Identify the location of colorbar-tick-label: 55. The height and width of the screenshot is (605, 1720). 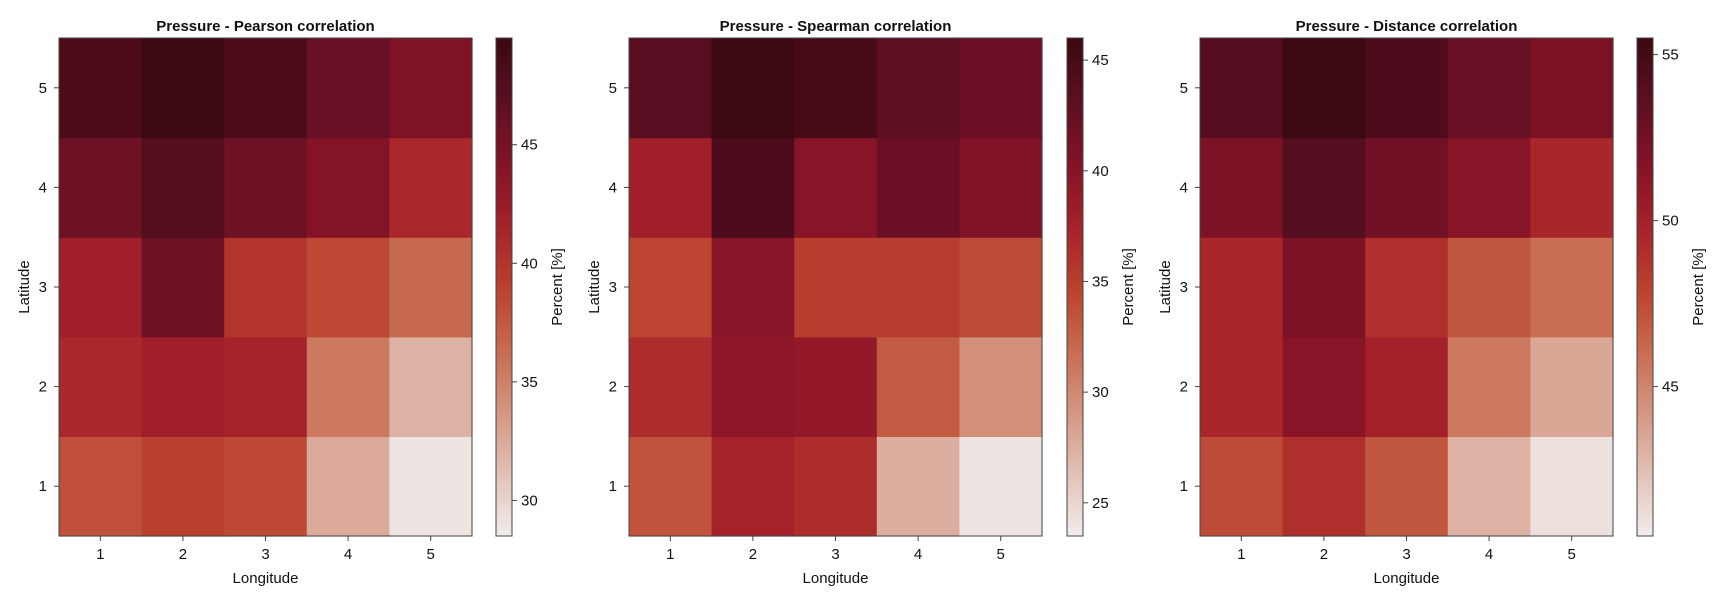
(1670, 55).